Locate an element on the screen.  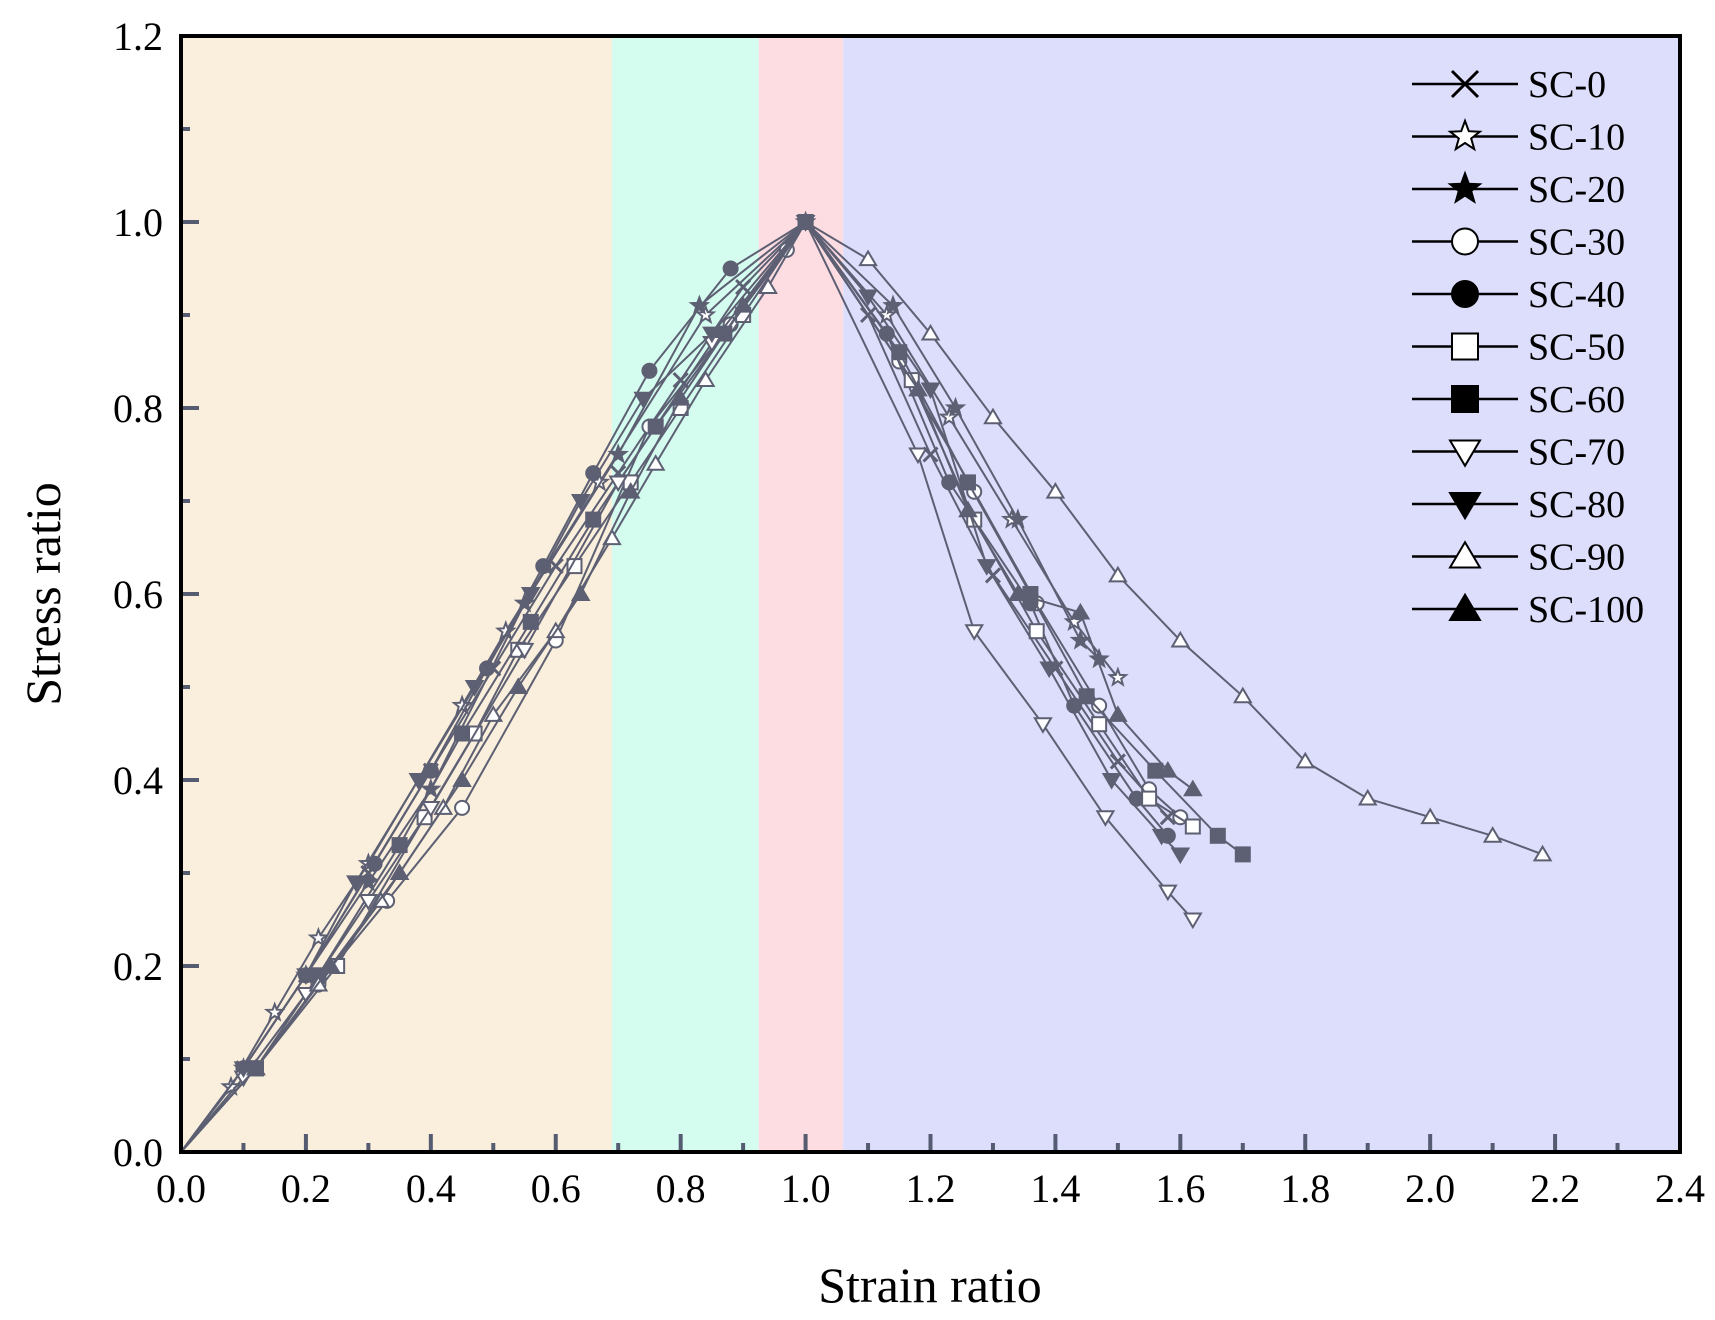
legend-label: SC-70 is located at coordinates (1576, 453).